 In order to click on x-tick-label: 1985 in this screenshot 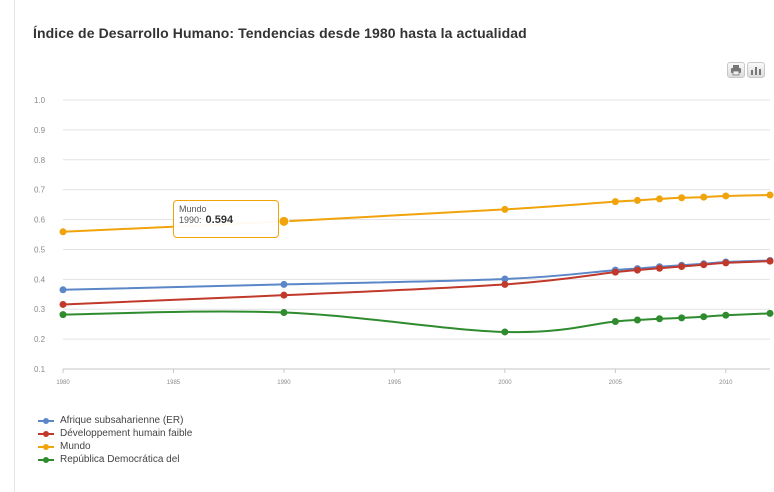, I will do `click(174, 383)`.